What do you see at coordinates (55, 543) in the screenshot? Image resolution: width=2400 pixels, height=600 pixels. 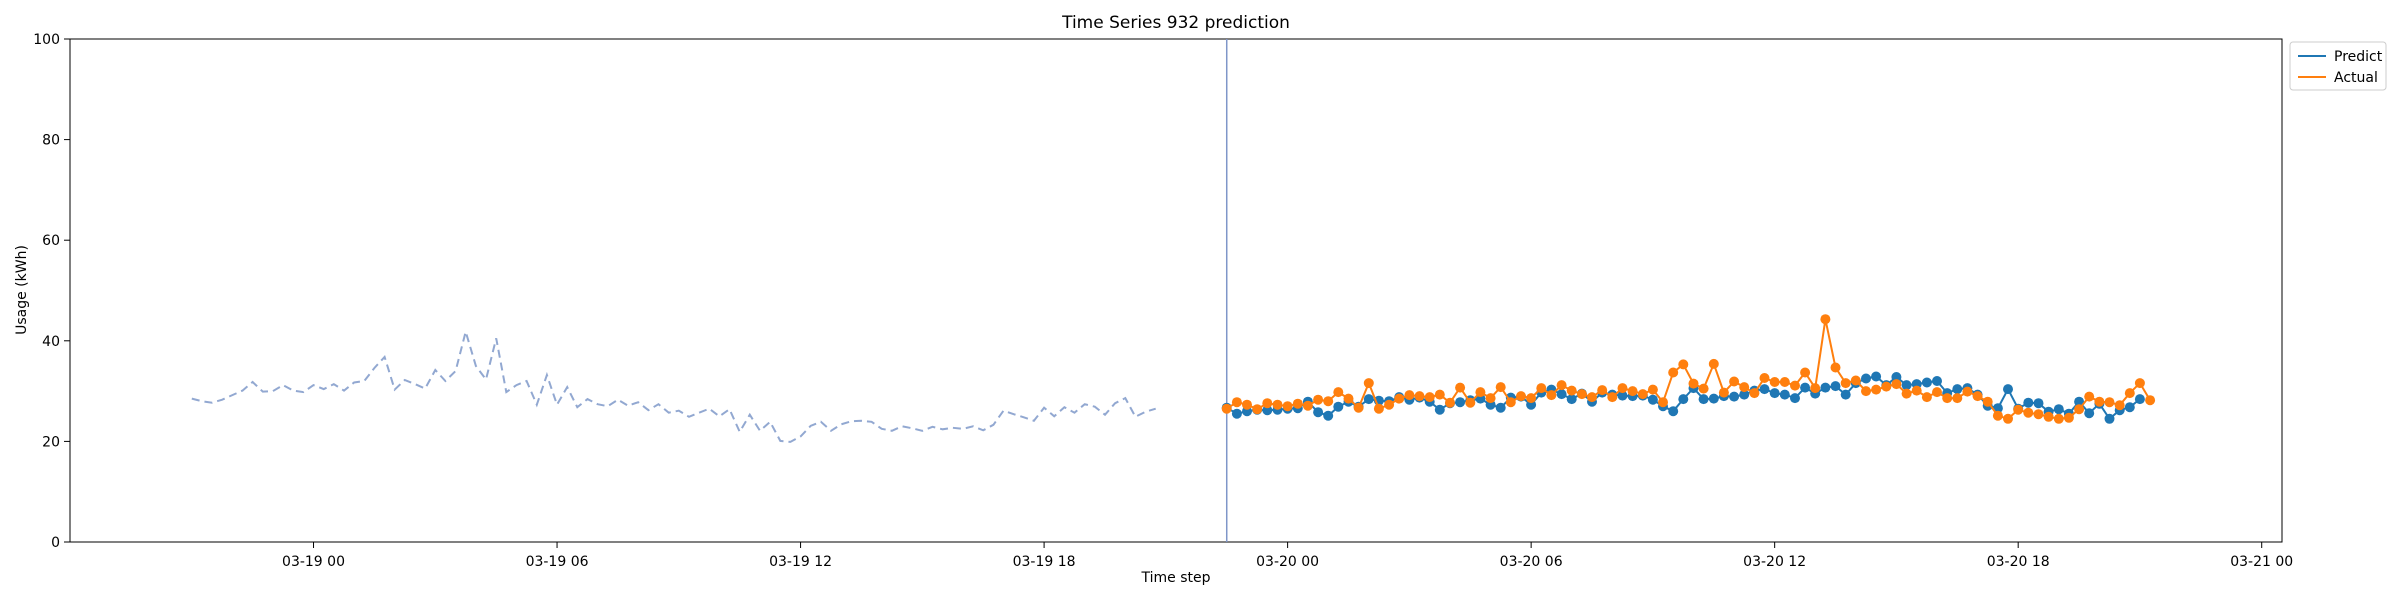 I see `y-tick-label: 0` at bounding box center [55, 543].